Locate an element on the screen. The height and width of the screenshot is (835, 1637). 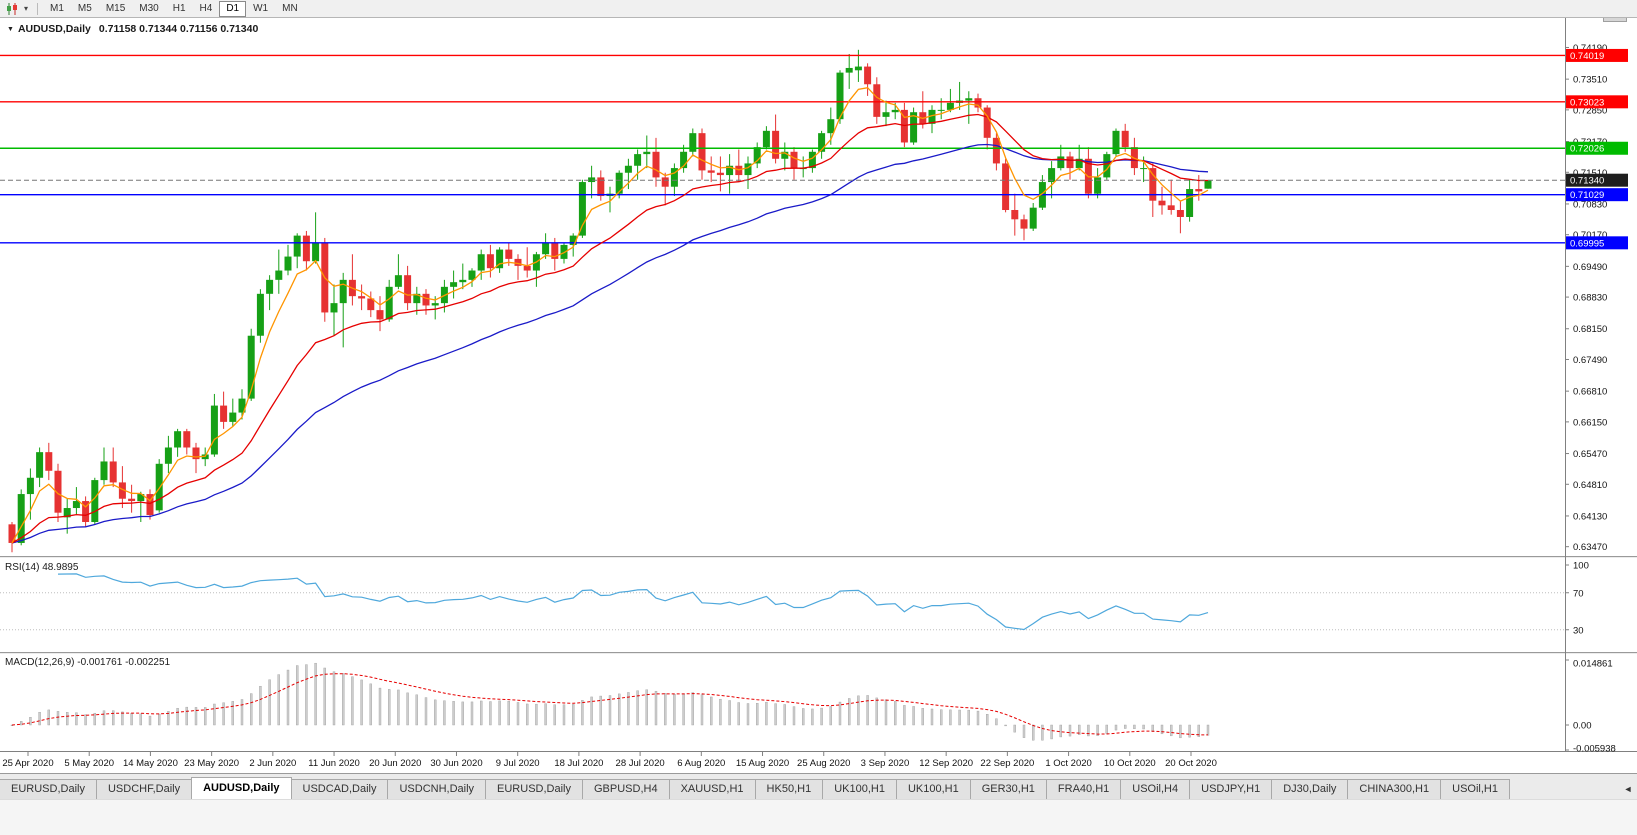
tab-usdcnh-daily: USDCNH,Daily is located at coordinates (437, 789).